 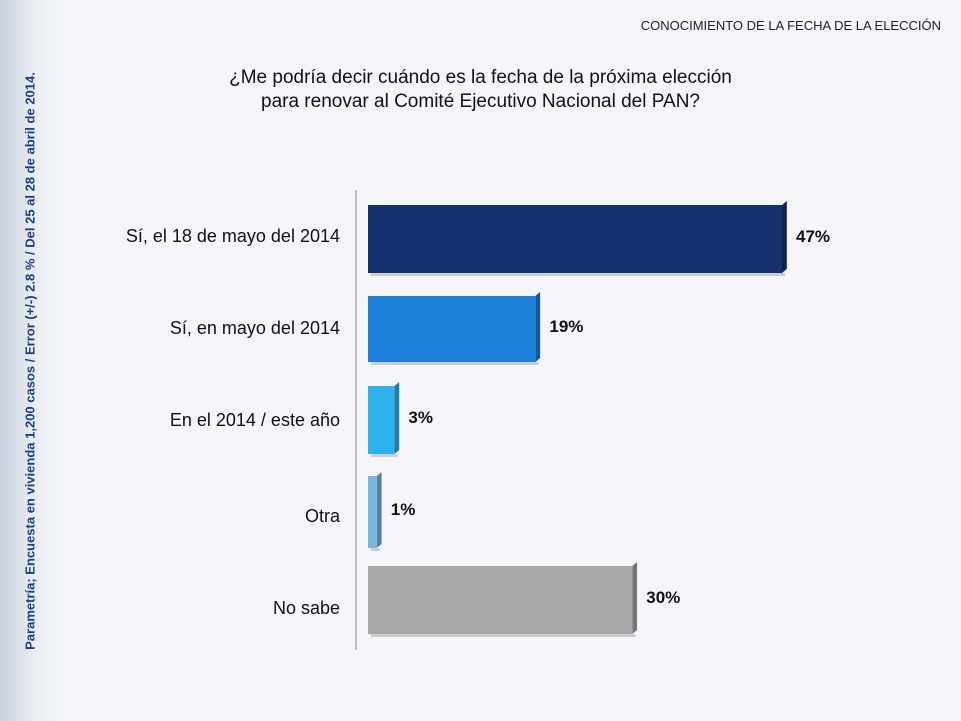 I want to click on value-label-4: 30%, so click(x=663, y=597).